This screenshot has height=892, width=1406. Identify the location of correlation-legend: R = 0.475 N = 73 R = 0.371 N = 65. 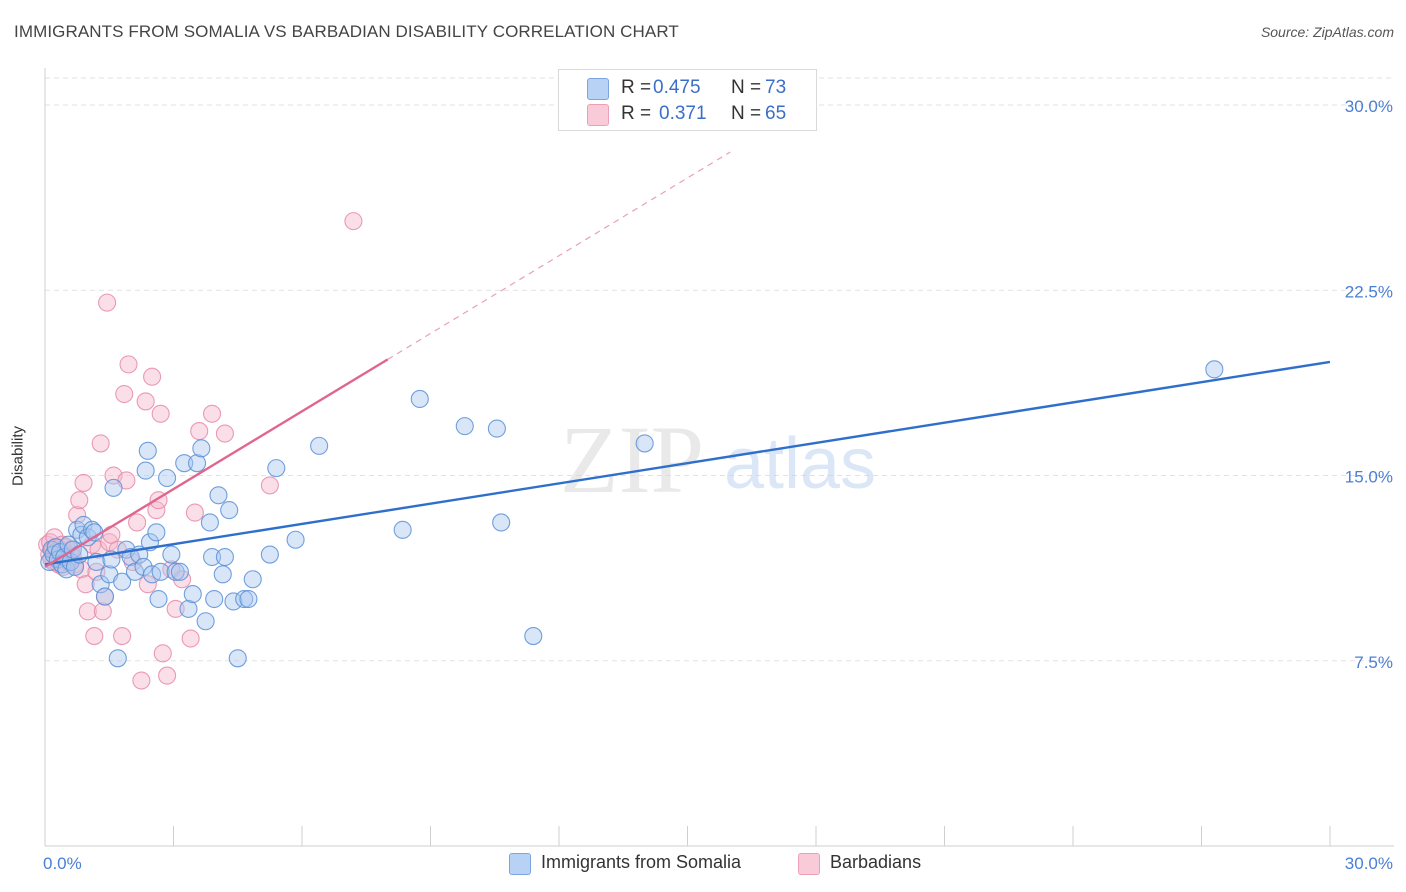
(687, 100).